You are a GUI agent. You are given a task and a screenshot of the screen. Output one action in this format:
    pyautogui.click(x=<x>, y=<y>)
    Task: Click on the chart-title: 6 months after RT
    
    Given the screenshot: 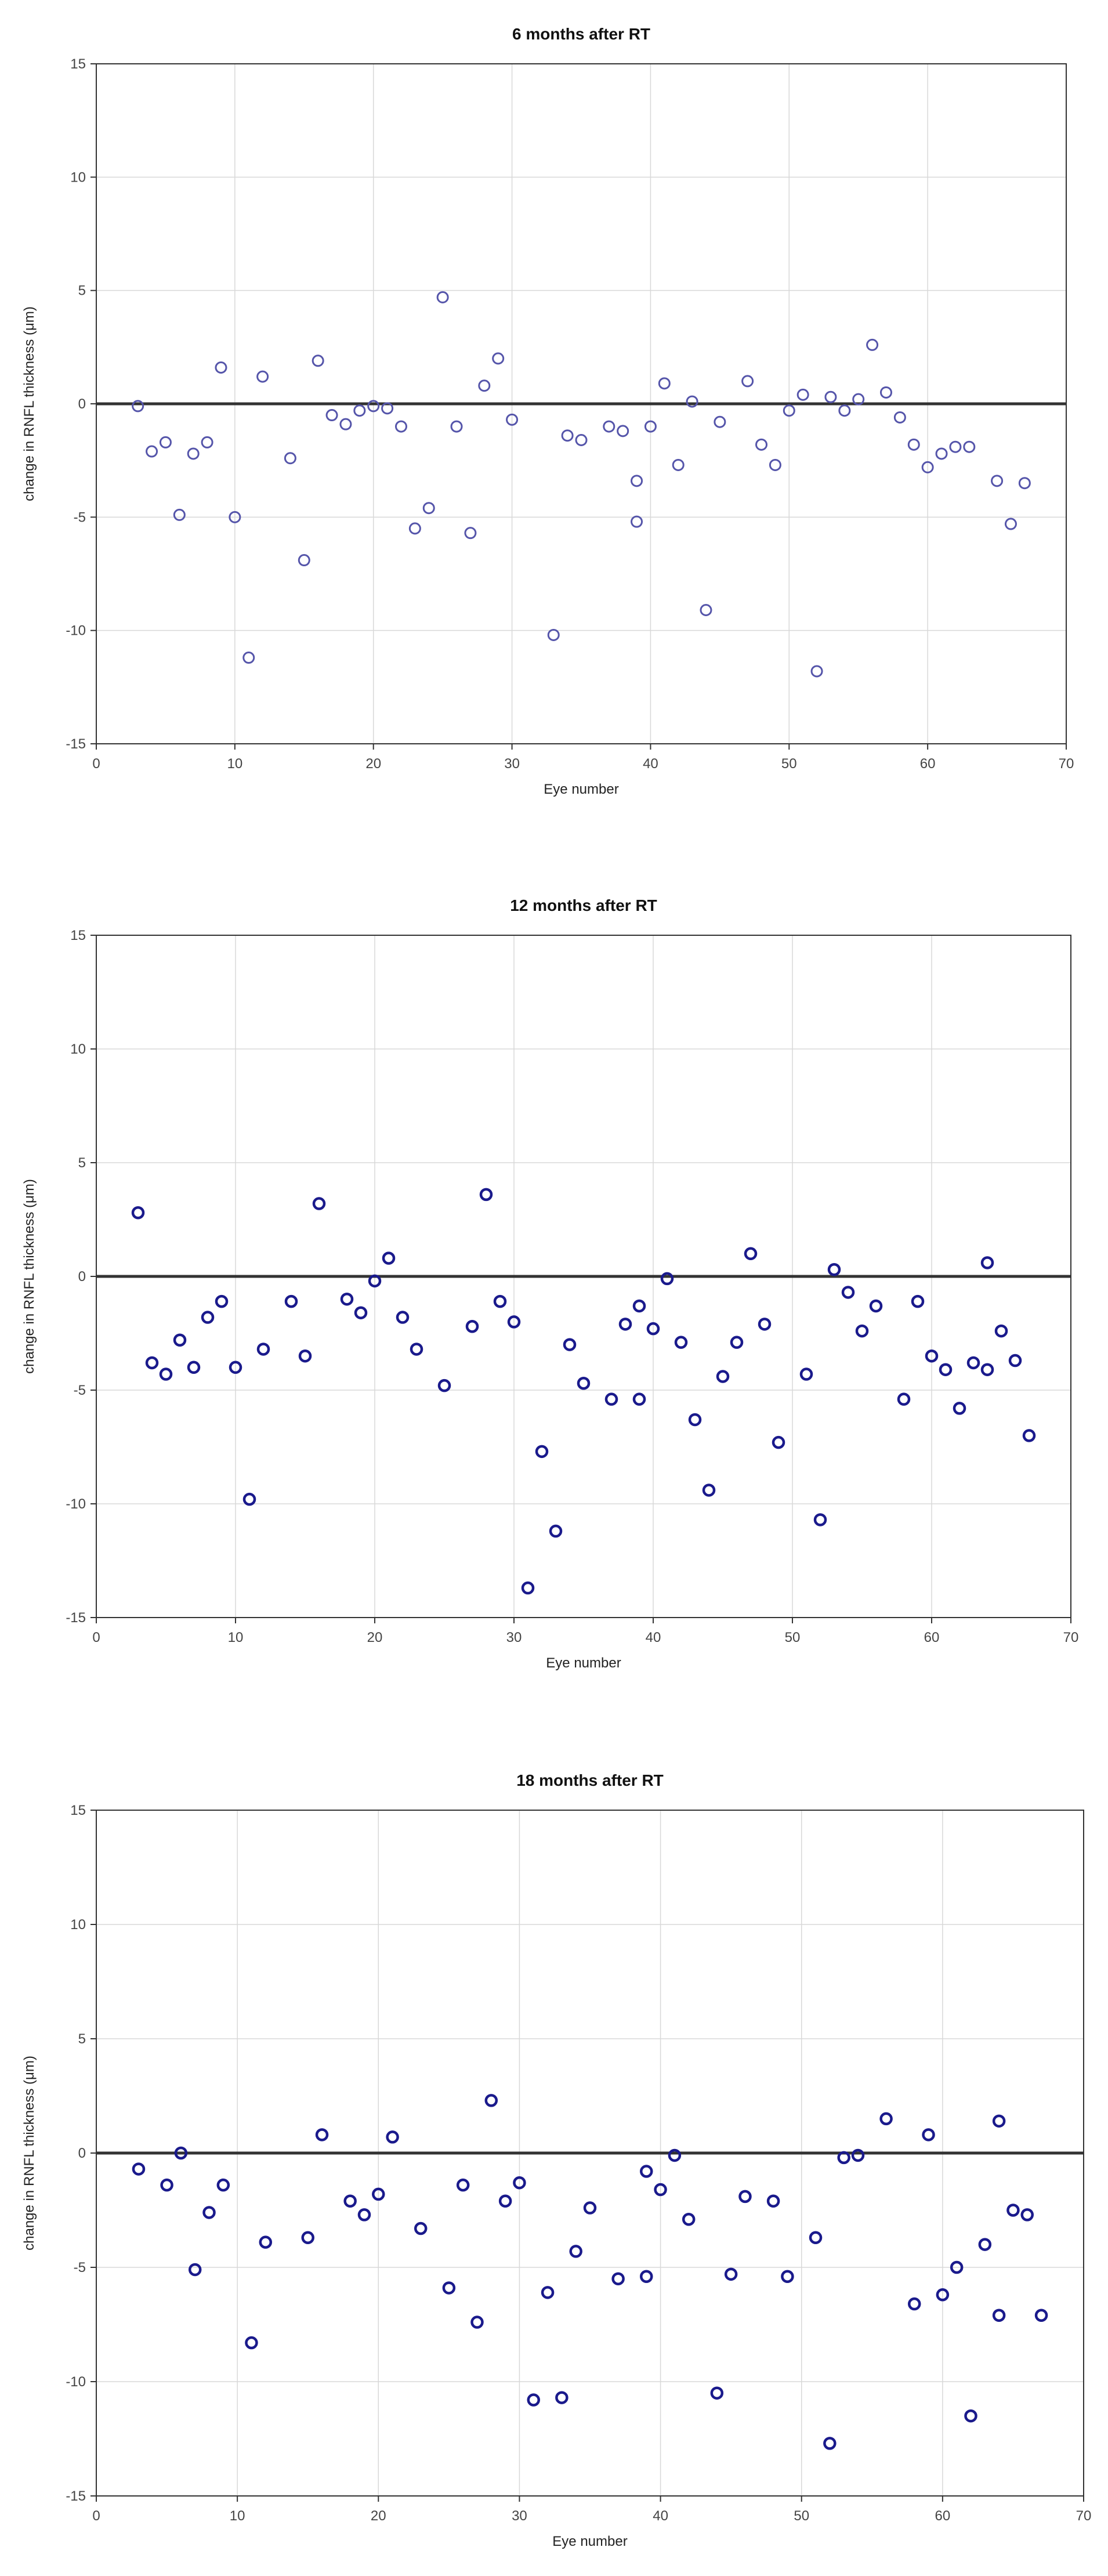 What is the action you would take?
    pyautogui.click(x=581, y=34)
    